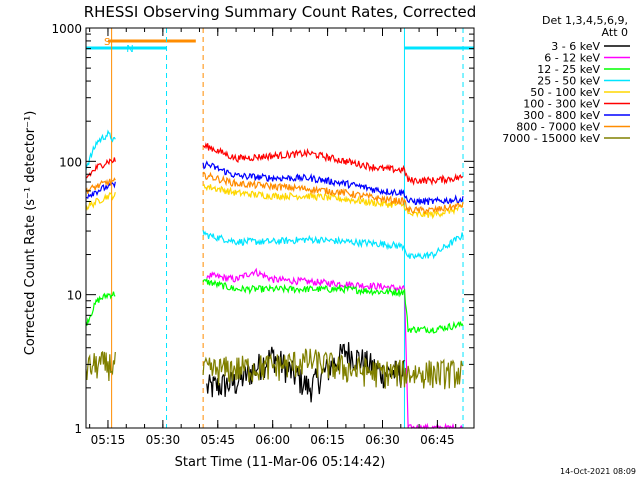 The image size is (640, 480). I want to click on series-line-12-25-kev, so click(274, 305).